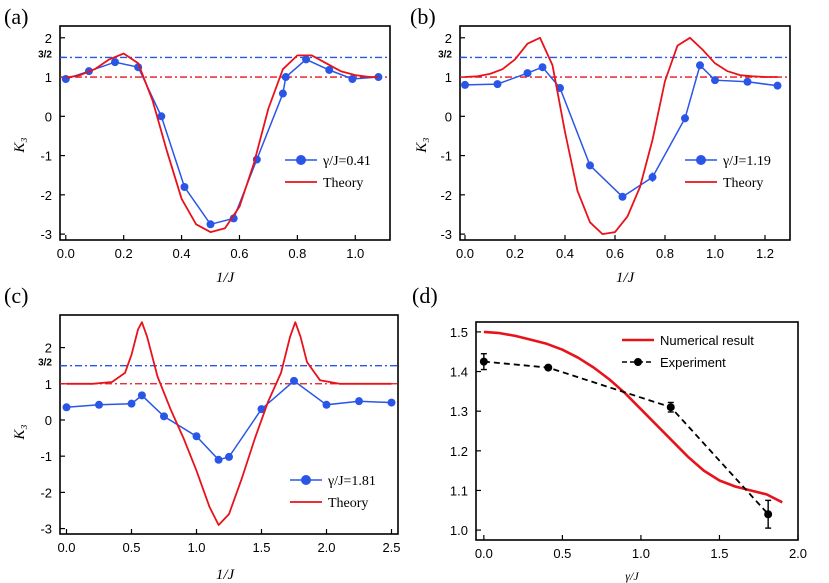  Describe the element at coordinates (765, 253) in the screenshot. I see `x-tick-label: 1.2` at that location.